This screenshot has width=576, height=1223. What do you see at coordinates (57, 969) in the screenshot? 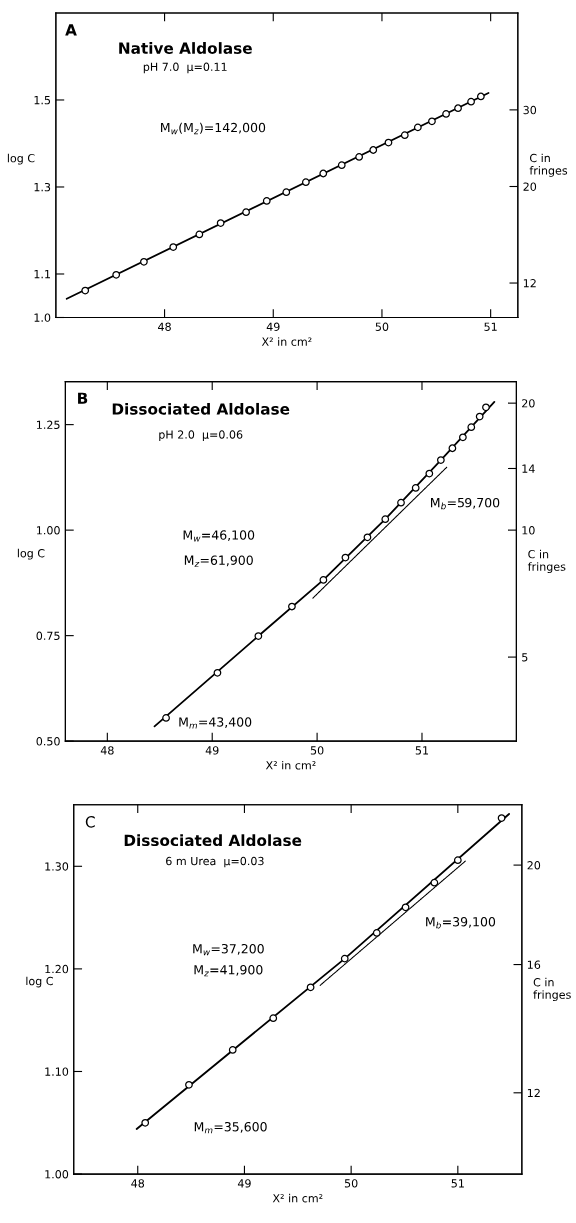
I see `y-tick-label: 1.20` at bounding box center [57, 969].